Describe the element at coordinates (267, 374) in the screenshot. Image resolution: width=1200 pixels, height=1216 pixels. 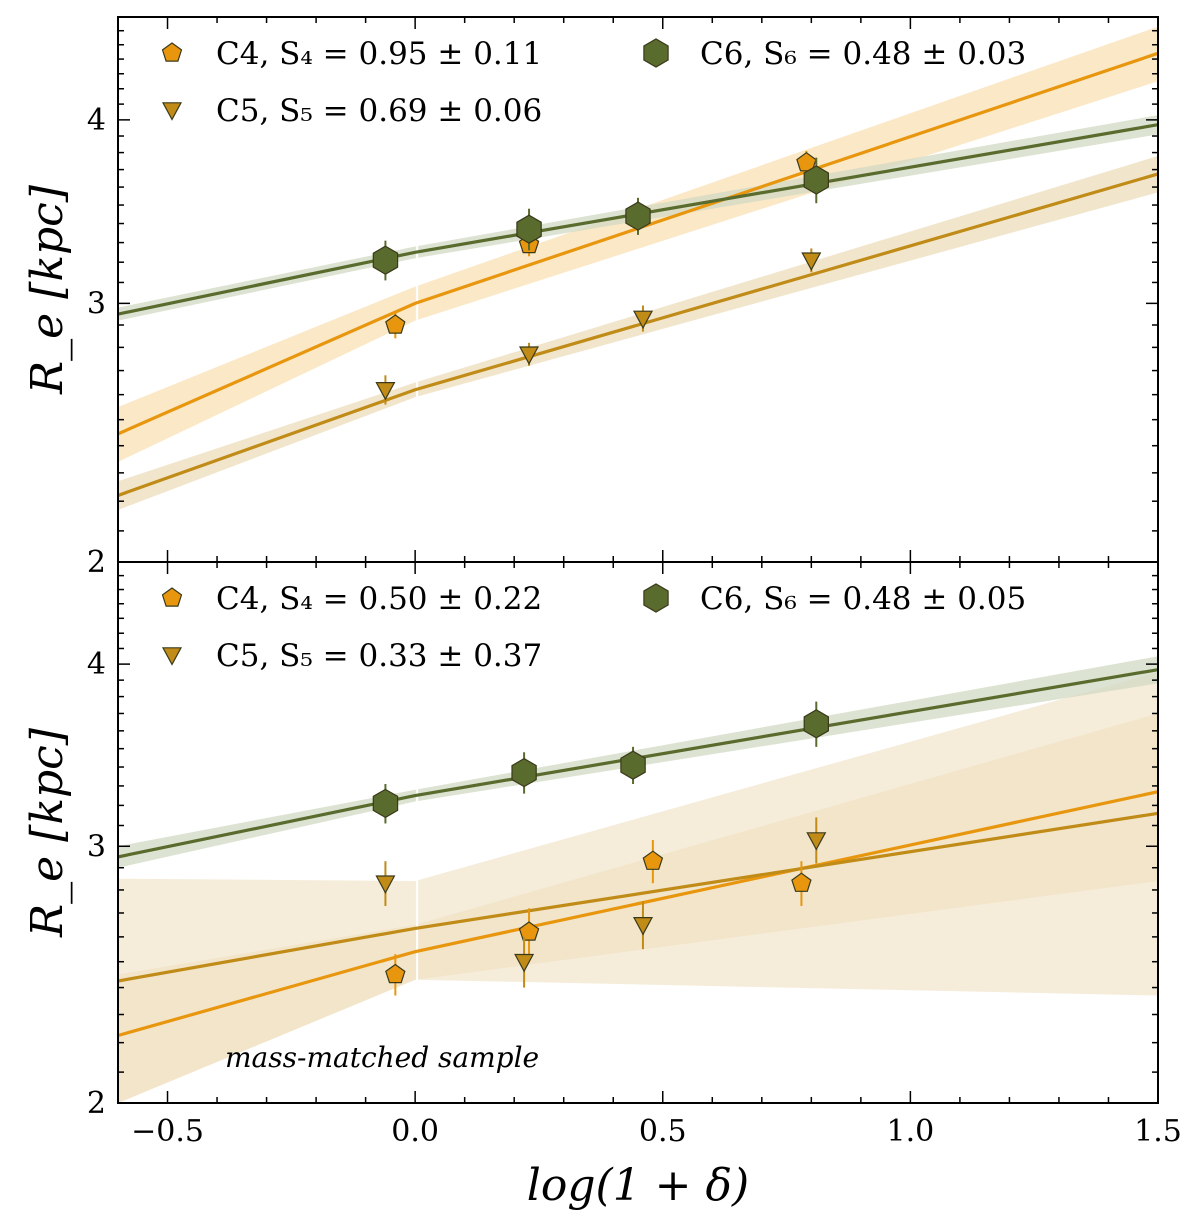
I see `band-c4-left` at that location.